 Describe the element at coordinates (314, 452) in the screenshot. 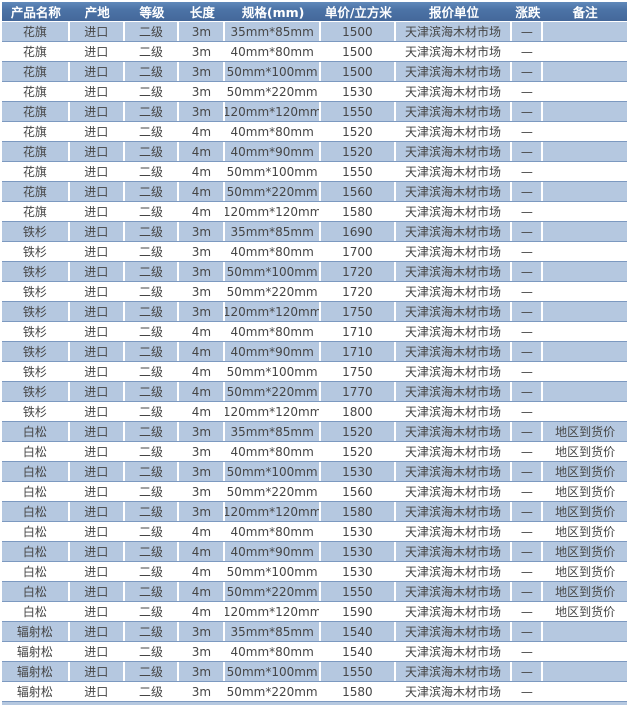

I see `table-row: 白松 进口 二级 3m 40mm*80mm 1520 天津滨海木材市场 — 地区到货价` at that location.